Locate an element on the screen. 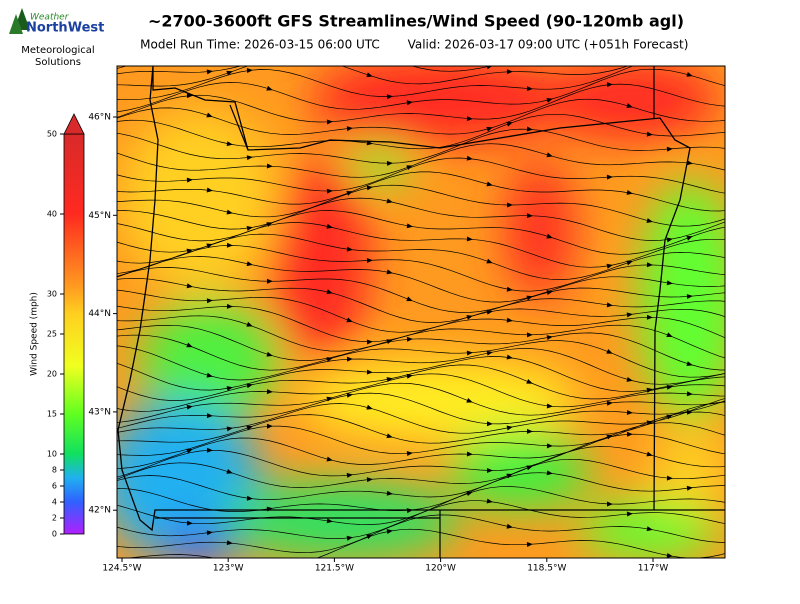 This screenshot has height=604, width=800. colorbar-tick-label: 4 is located at coordinates (54, 502).